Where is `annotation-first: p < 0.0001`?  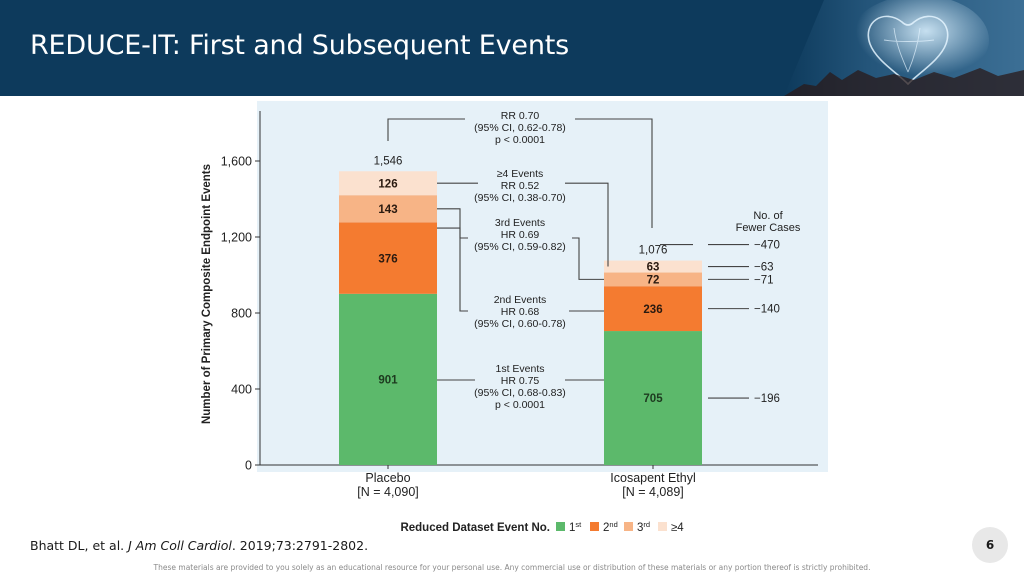 annotation-first: p < 0.0001 is located at coordinates (520, 405).